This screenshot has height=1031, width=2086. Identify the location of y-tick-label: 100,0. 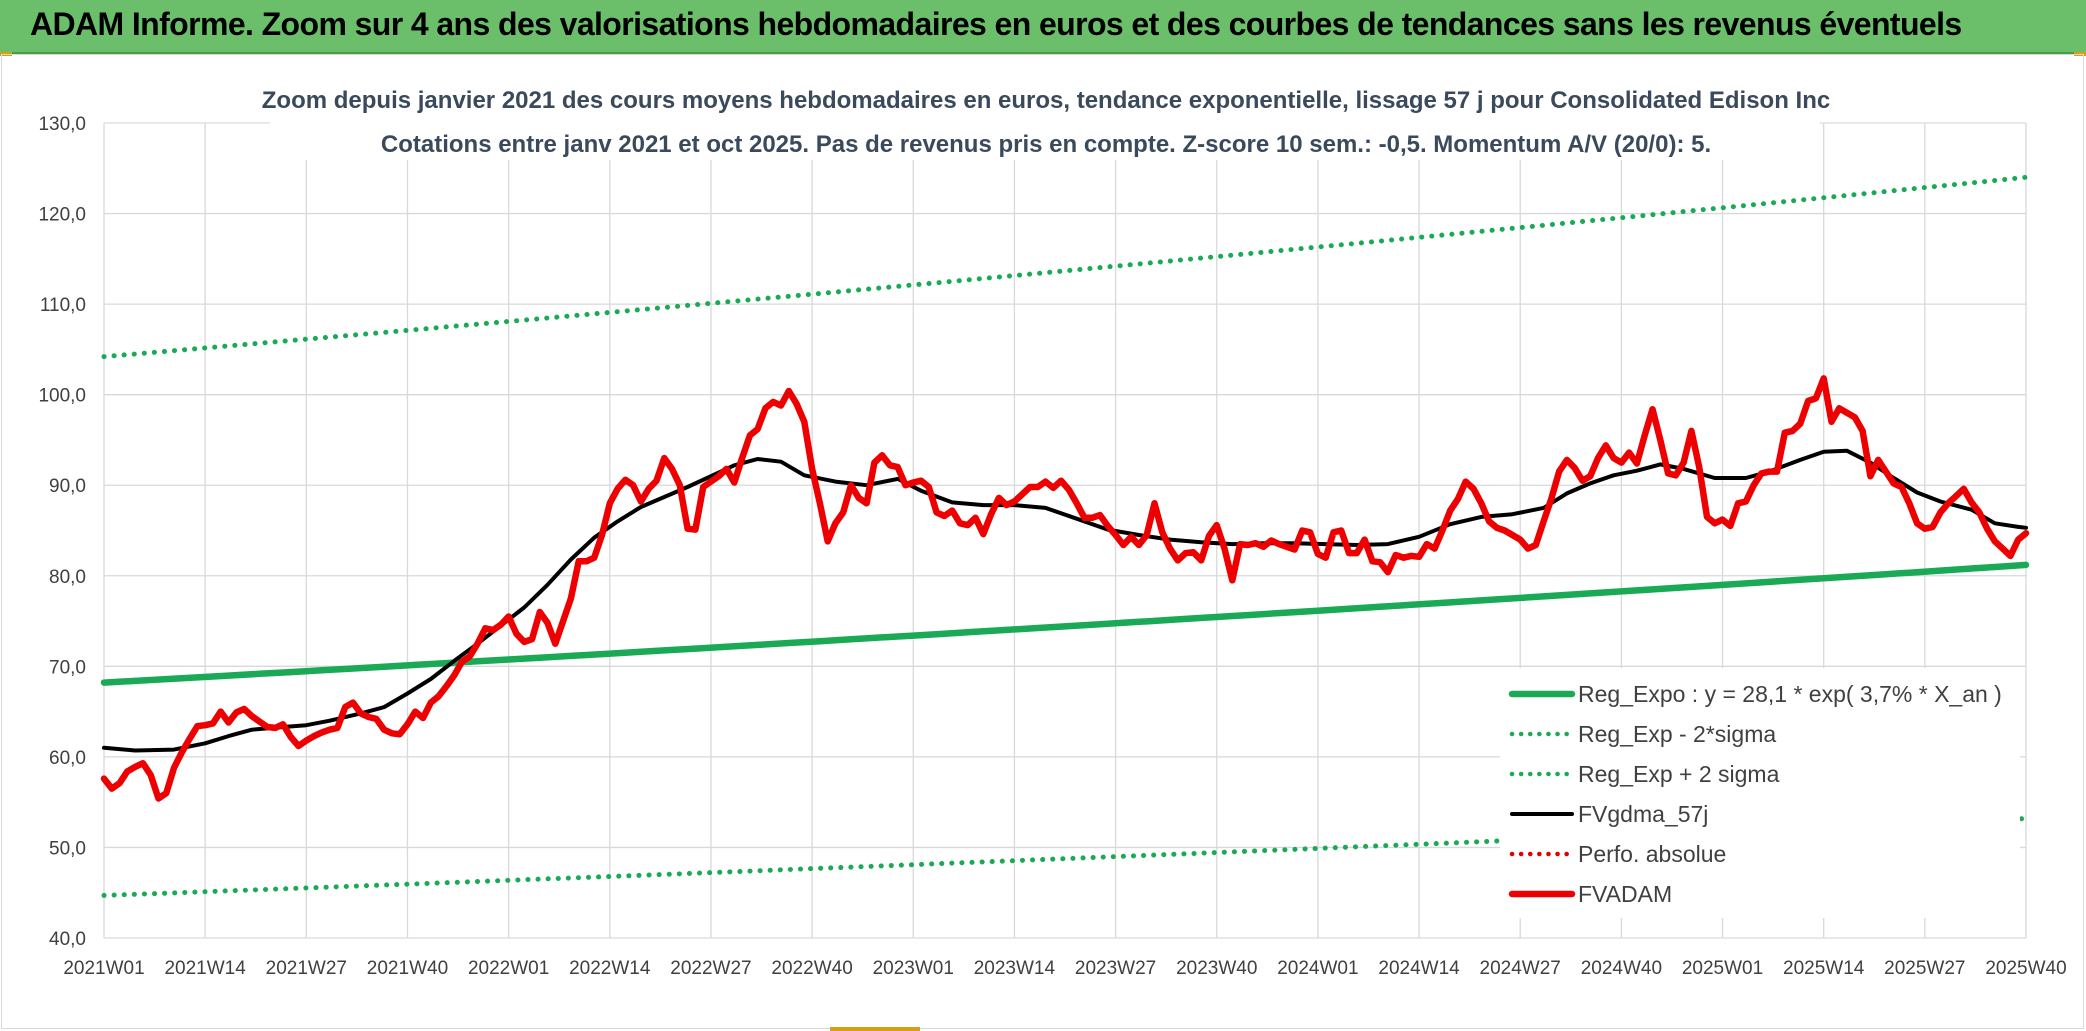
(62, 396).